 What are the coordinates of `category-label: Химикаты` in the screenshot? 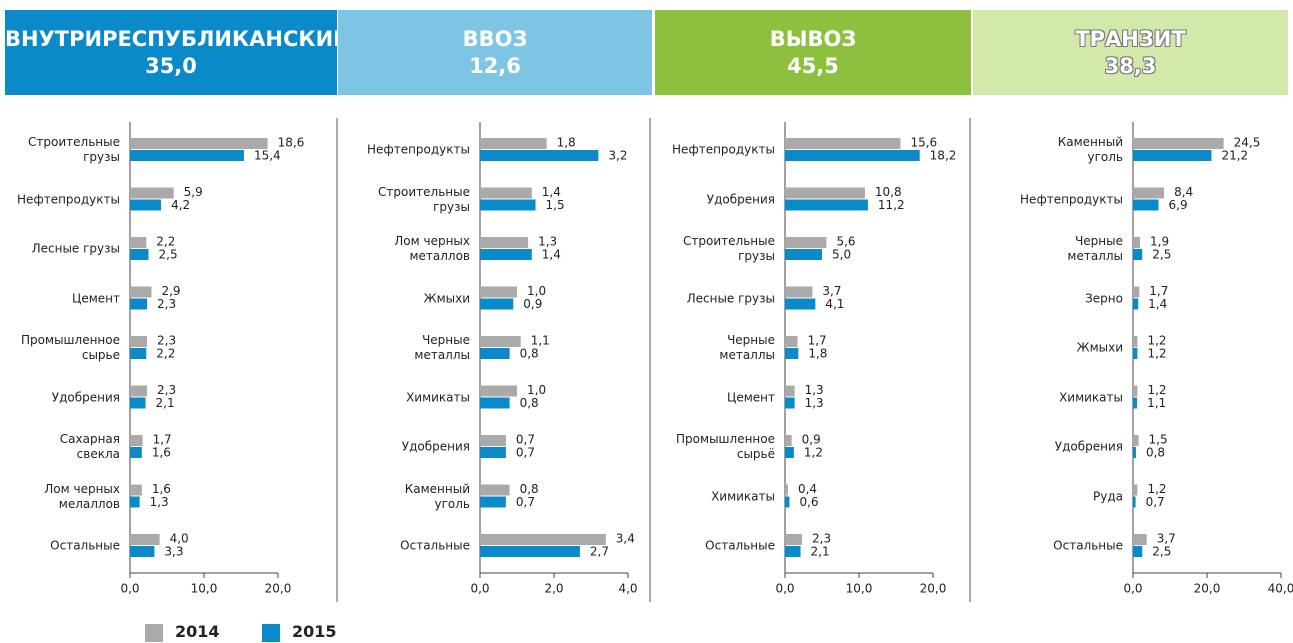 It's located at (1091, 397).